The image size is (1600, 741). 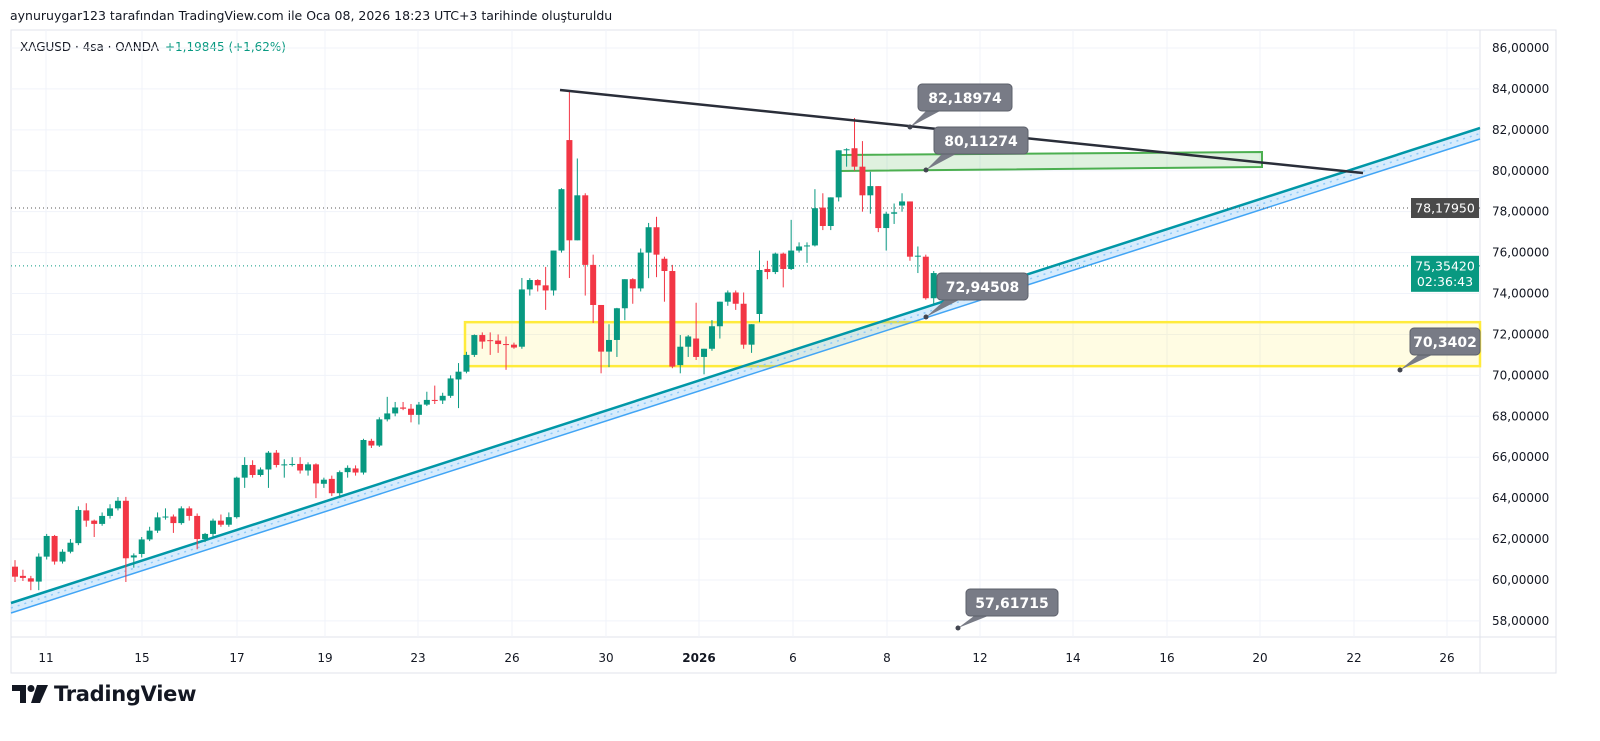 What do you see at coordinates (1353, 658) in the screenshot?
I see `x-tick-label: 22` at bounding box center [1353, 658].